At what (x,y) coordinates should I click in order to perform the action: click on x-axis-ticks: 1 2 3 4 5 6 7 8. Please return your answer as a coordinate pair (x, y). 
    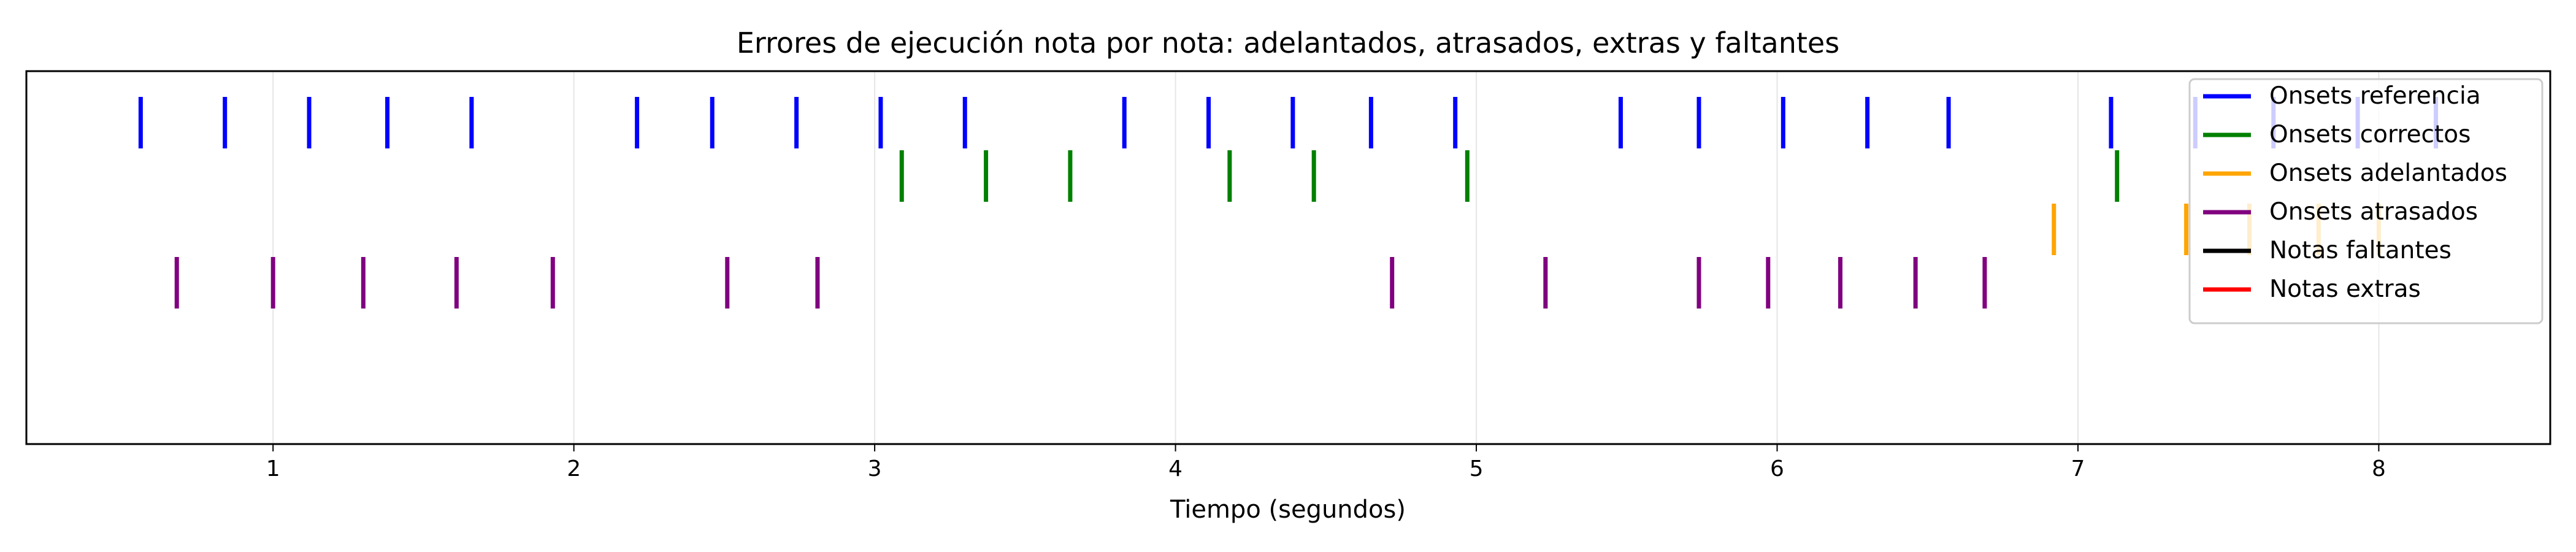
    Looking at the image, I should click on (1326, 462).